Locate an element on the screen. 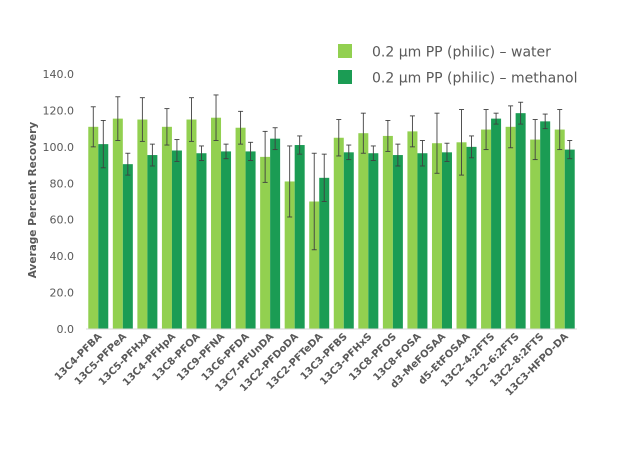 The height and width of the screenshot is (461, 620). y-tick-label: 40.0 is located at coordinates (62, 256).